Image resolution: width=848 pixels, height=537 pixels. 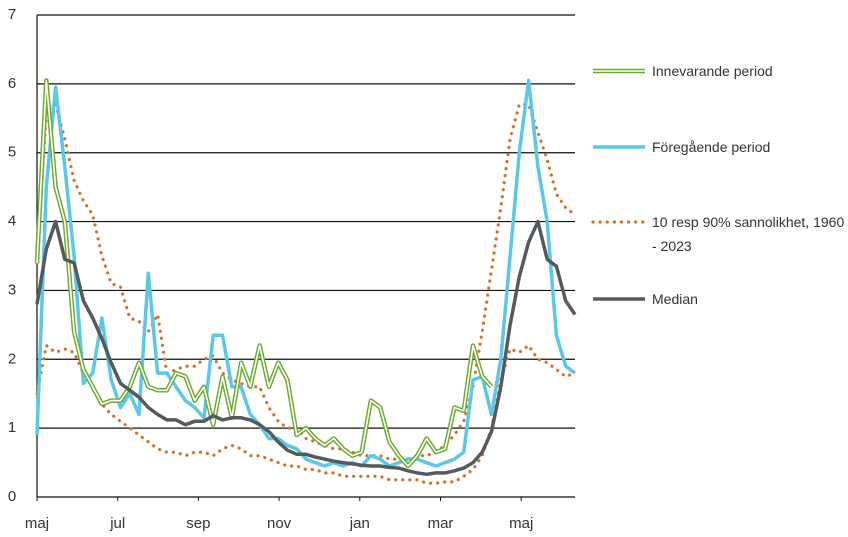 I want to click on legend-label: Median, so click(x=675, y=299).